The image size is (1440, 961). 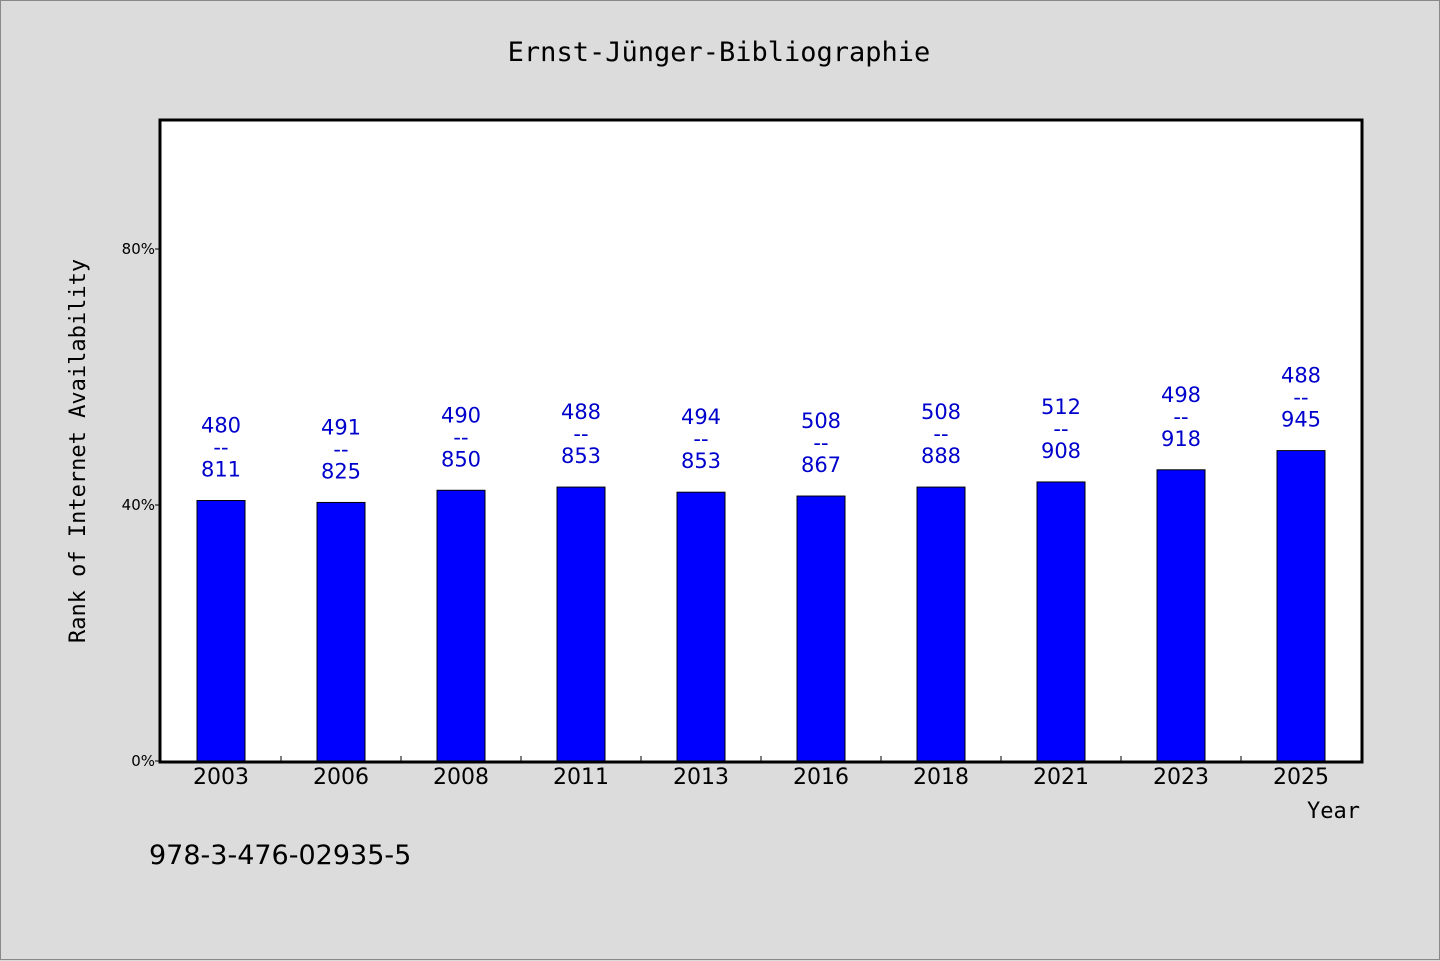 I want to click on x-tick-label-2016: 2016, so click(x=821, y=777).